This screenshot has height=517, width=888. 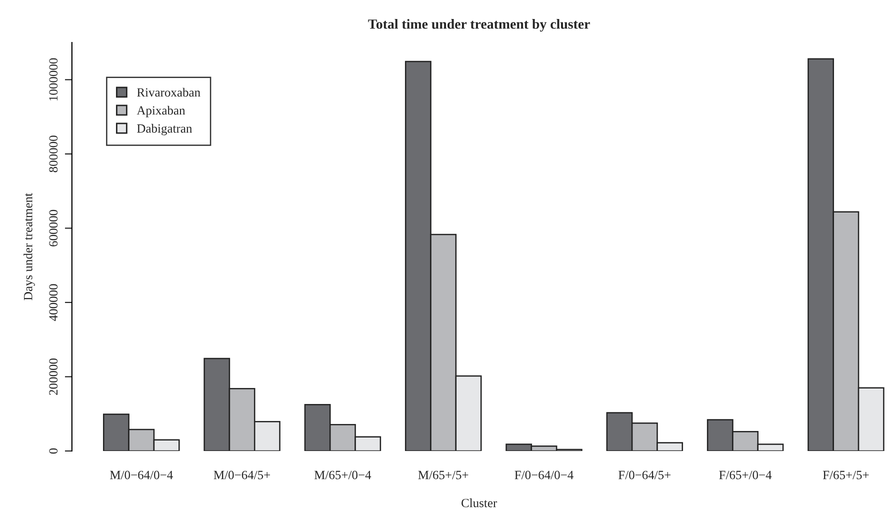 What do you see at coordinates (480, 503) in the screenshot?
I see `x-axis-title: Cluster` at bounding box center [480, 503].